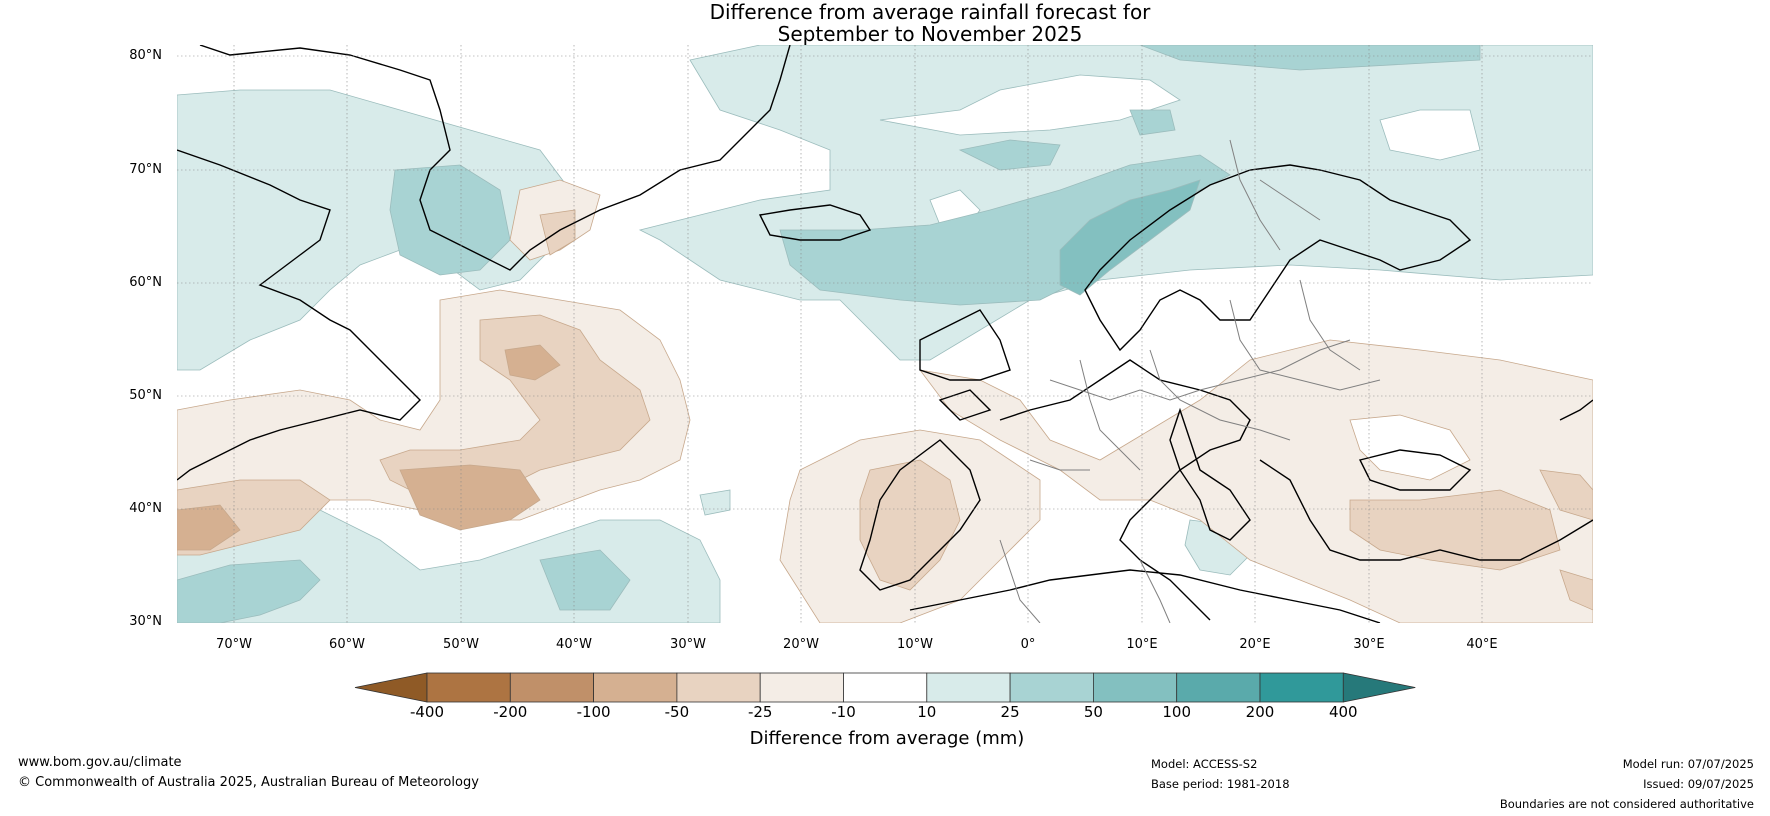  What do you see at coordinates (510, 712) in the screenshot?
I see `colorbar-tick-label: -200` at bounding box center [510, 712].